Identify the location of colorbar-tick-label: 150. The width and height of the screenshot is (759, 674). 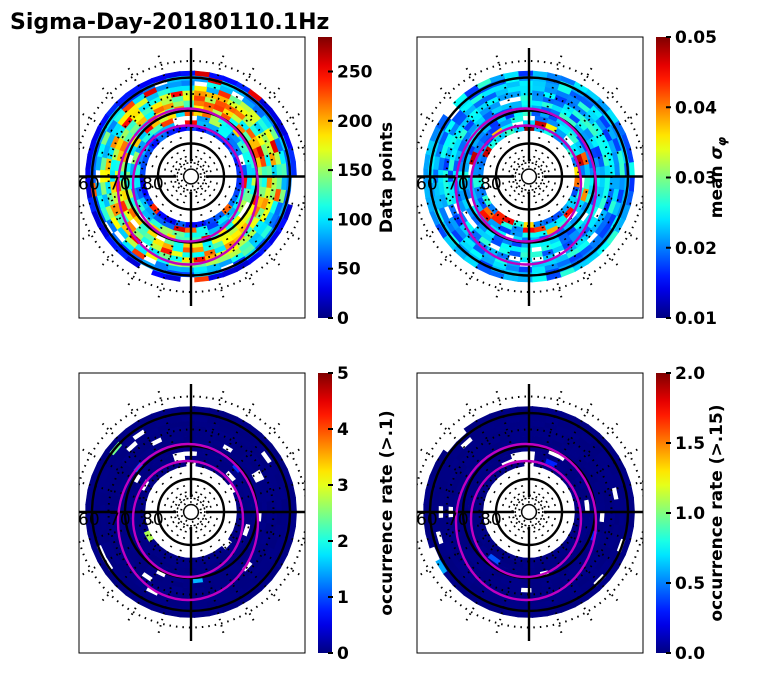
(355, 171).